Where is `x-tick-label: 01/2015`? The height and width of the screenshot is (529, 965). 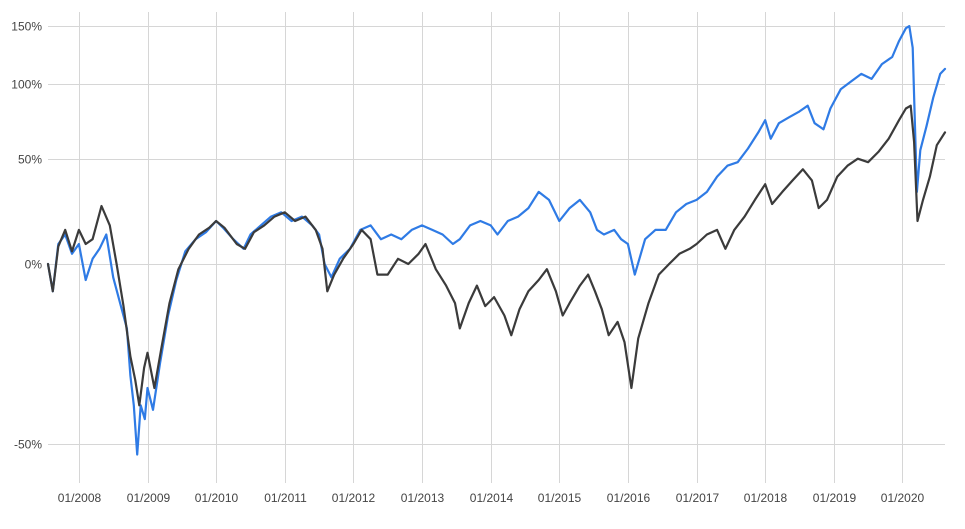 x-tick-label: 01/2015 is located at coordinates (560, 498).